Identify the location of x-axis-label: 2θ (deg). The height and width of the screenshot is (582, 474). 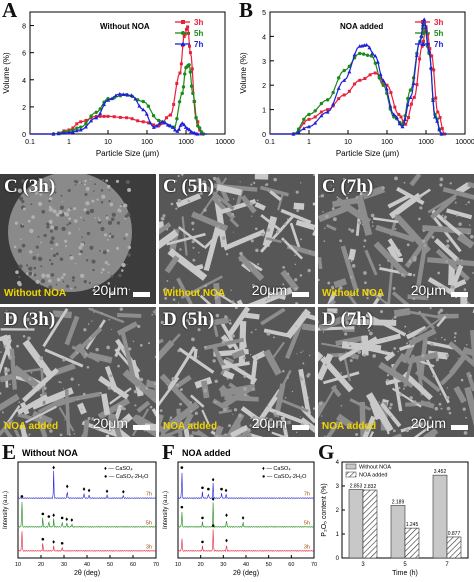
(87, 573).